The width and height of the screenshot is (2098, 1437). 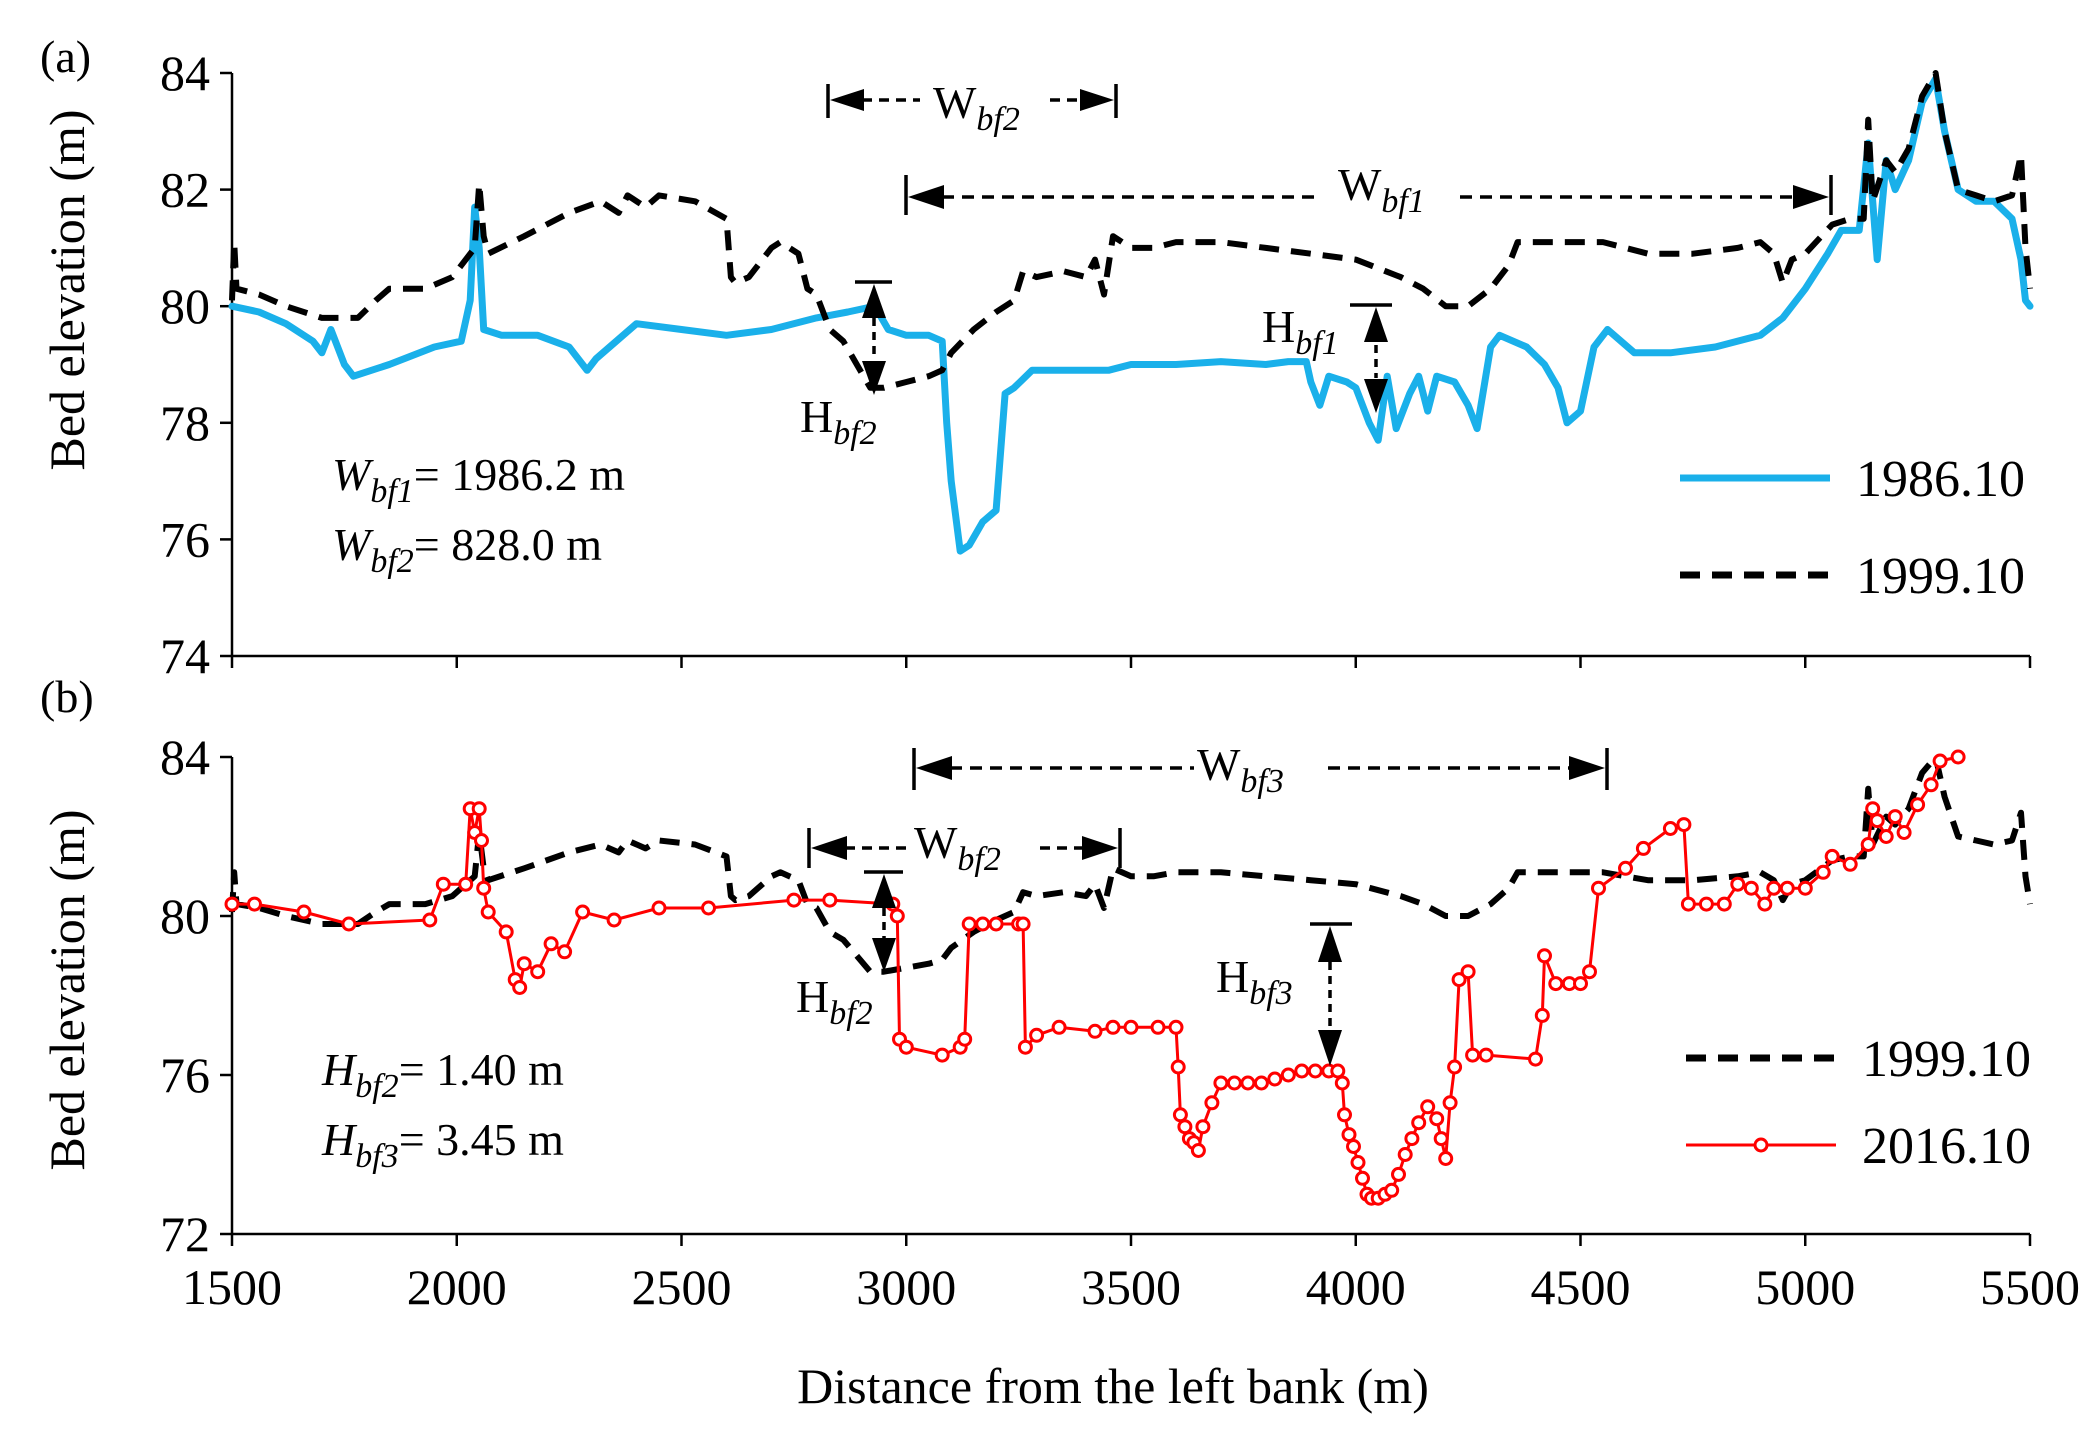 What do you see at coordinates (1940, 576) in the screenshot?
I see `legend-a-1999-label: 1999.10` at bounding box center [1940, 576].